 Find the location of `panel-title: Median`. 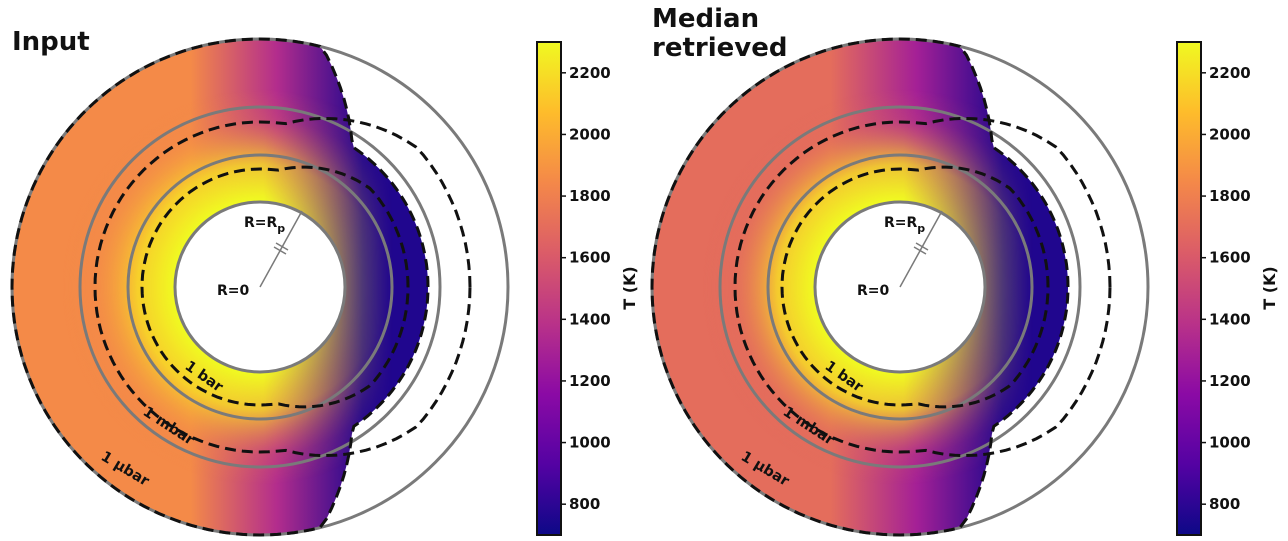

panel-title: Median is located at coordinates (705, 19).